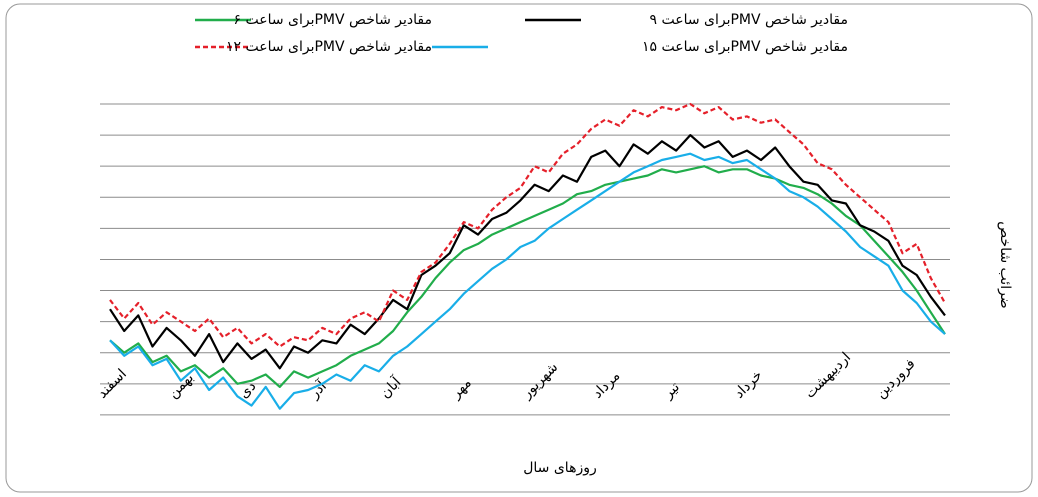 The width and height of the screenshot is (1038, 497). Describe the element at coordinates (332, 20) in the screenshot. I see `legend-label: مقادیر شاخص PMVبرای ساعت ۶` at that location.